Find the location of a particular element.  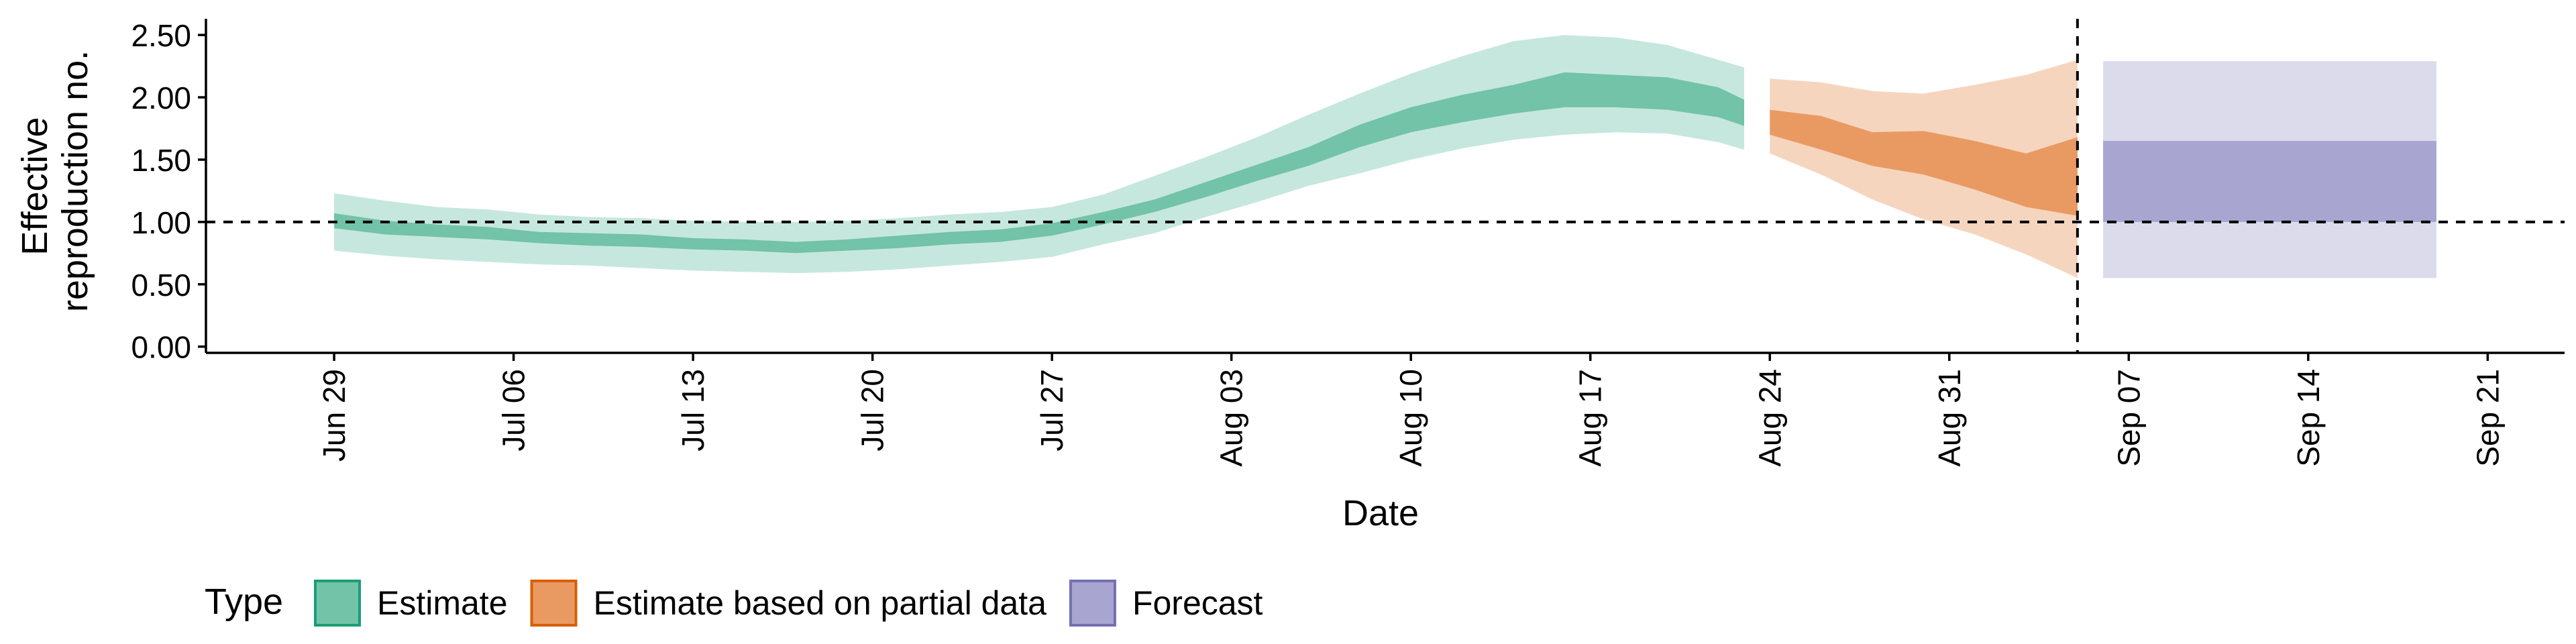

legend-label-estimate: Estimate is located at coordinates (442, 603).